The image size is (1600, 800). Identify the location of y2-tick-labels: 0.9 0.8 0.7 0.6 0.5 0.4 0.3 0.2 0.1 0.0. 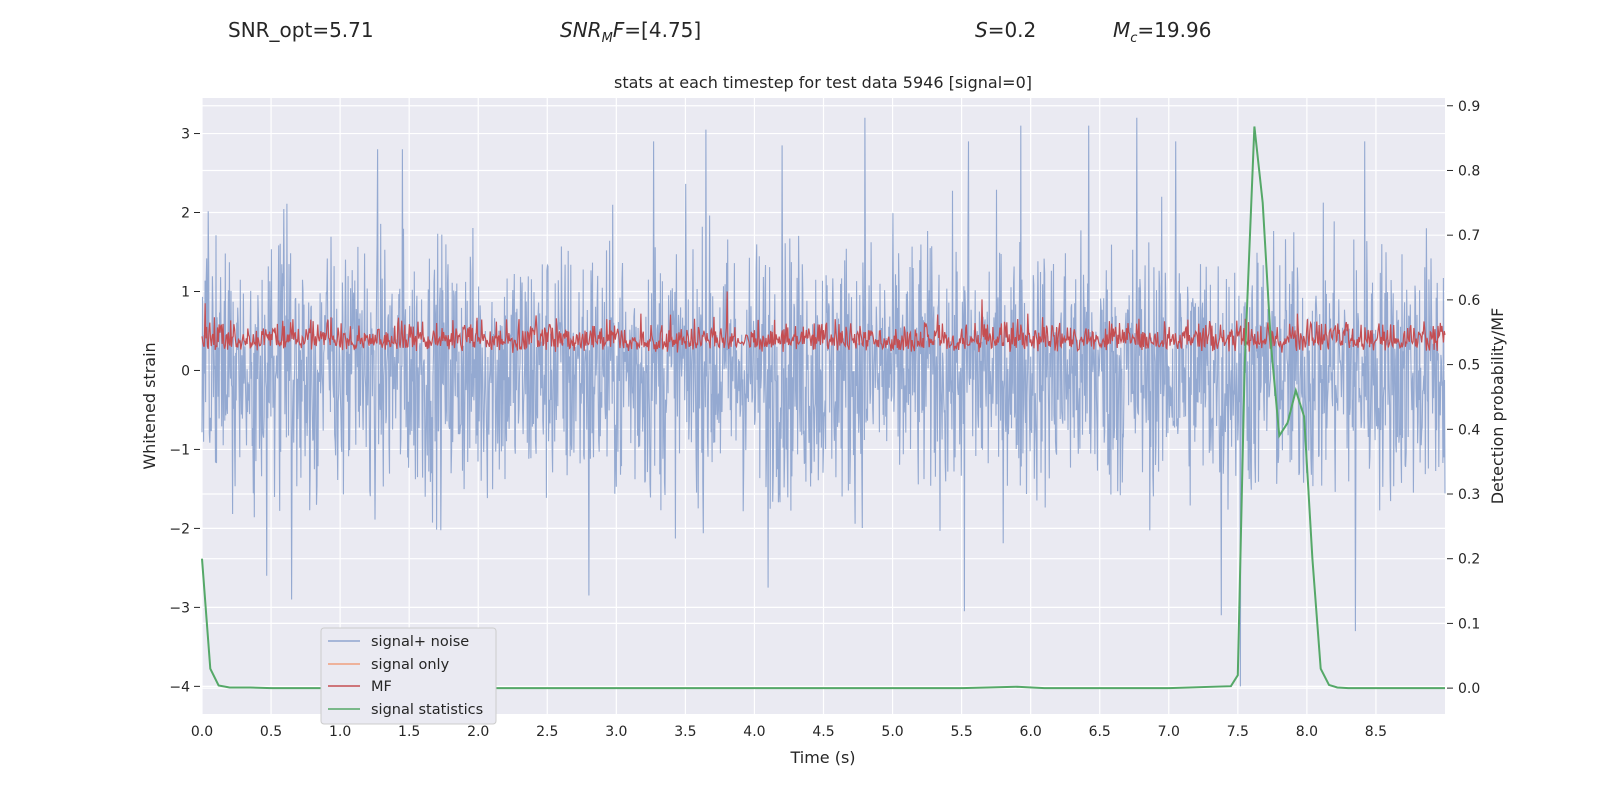
(1463, 398).